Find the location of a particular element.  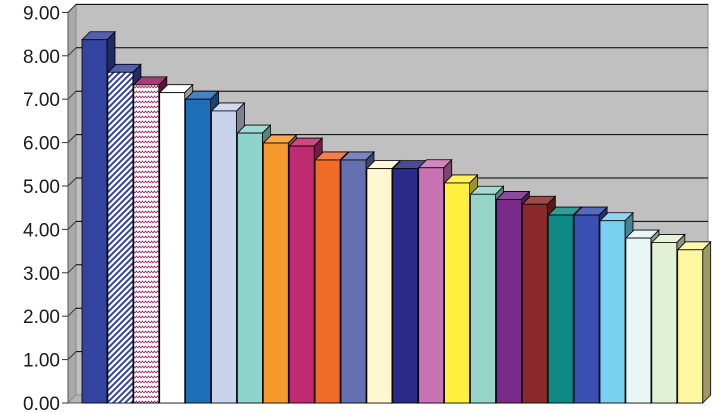

y-tick-label: 8.00 is located at coordinates (41, 57).